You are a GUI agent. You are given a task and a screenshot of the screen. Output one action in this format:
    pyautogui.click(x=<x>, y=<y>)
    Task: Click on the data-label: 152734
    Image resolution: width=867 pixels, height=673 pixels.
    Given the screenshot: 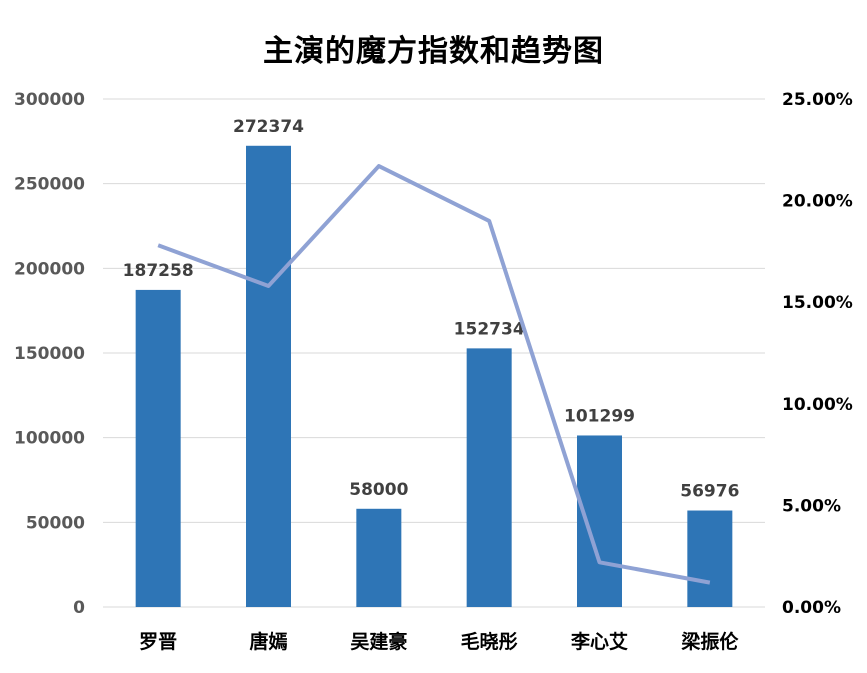 What is the action you would take?
    pyautogui.click(x=489, y=329)
    